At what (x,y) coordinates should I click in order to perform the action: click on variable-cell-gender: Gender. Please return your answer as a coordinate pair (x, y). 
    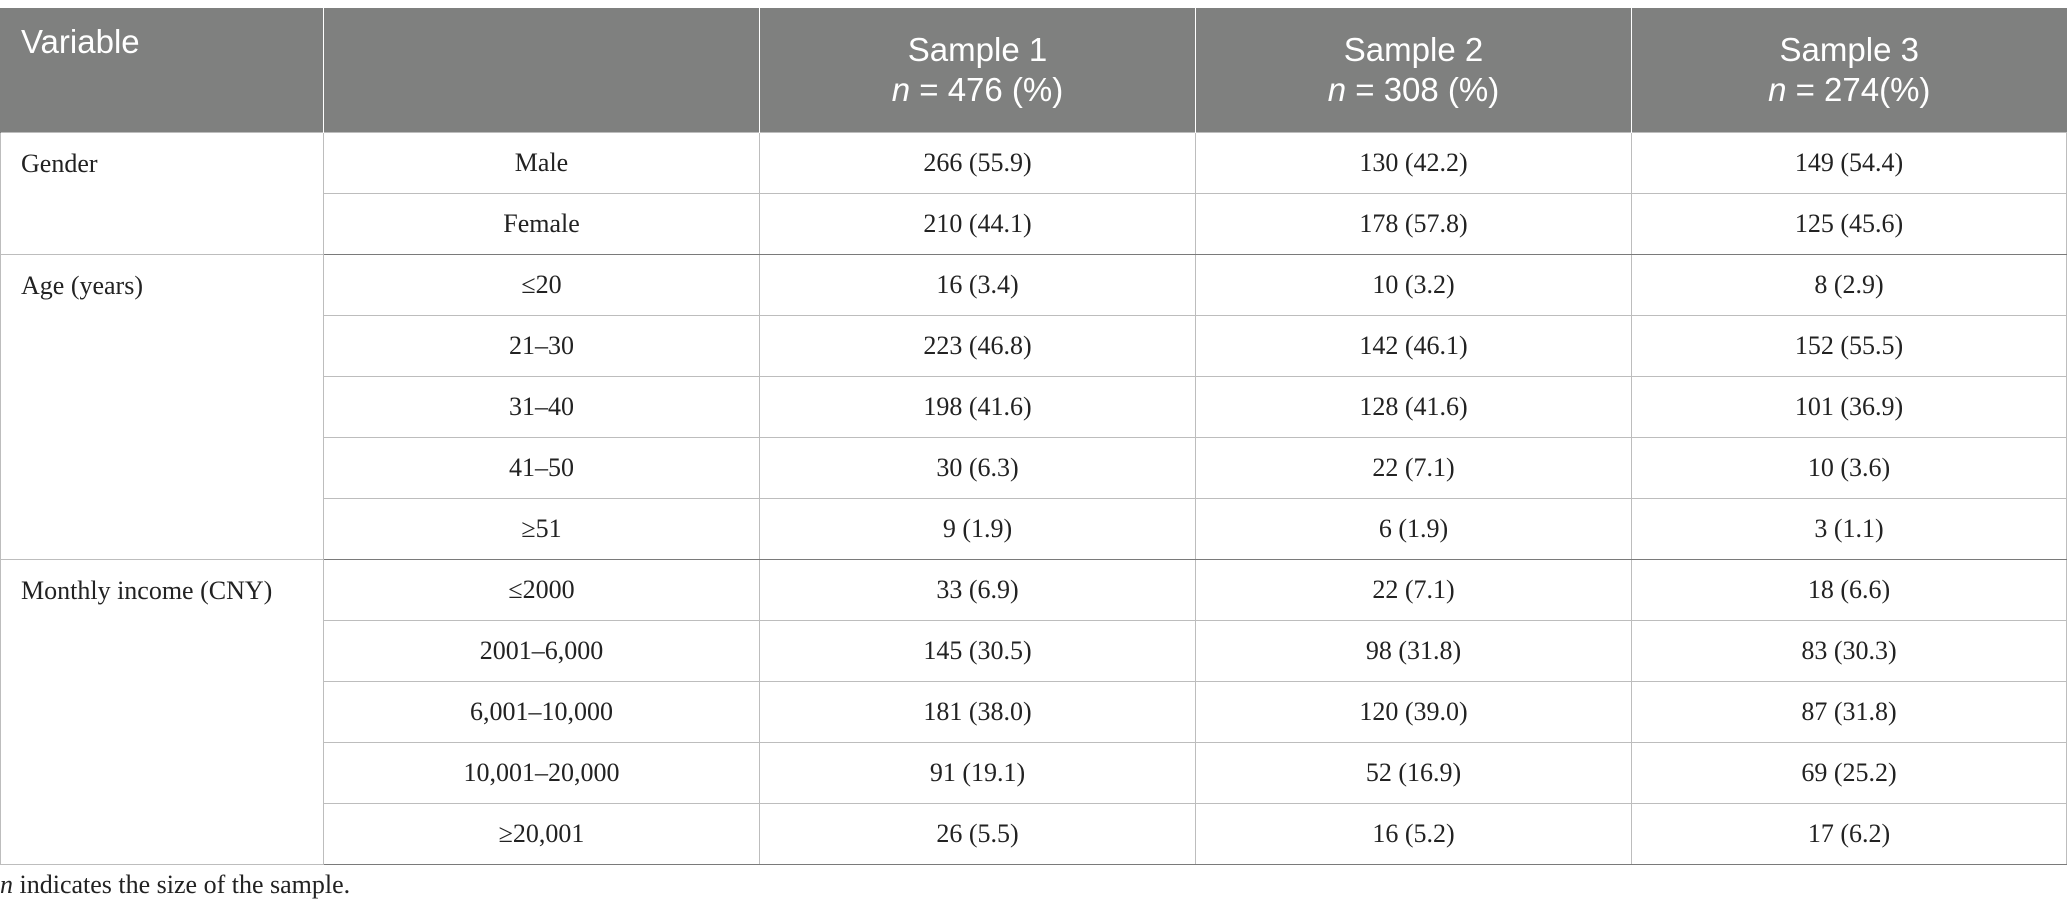
    Looking at the image, I should click on (162, 193).